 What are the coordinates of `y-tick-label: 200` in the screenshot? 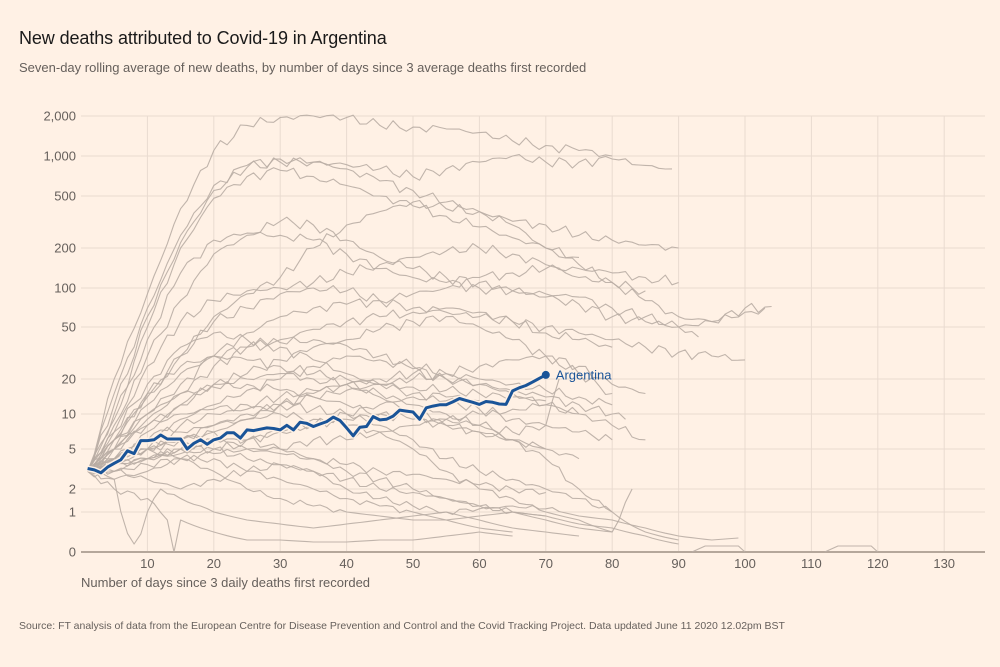 It's located at (65, 248).